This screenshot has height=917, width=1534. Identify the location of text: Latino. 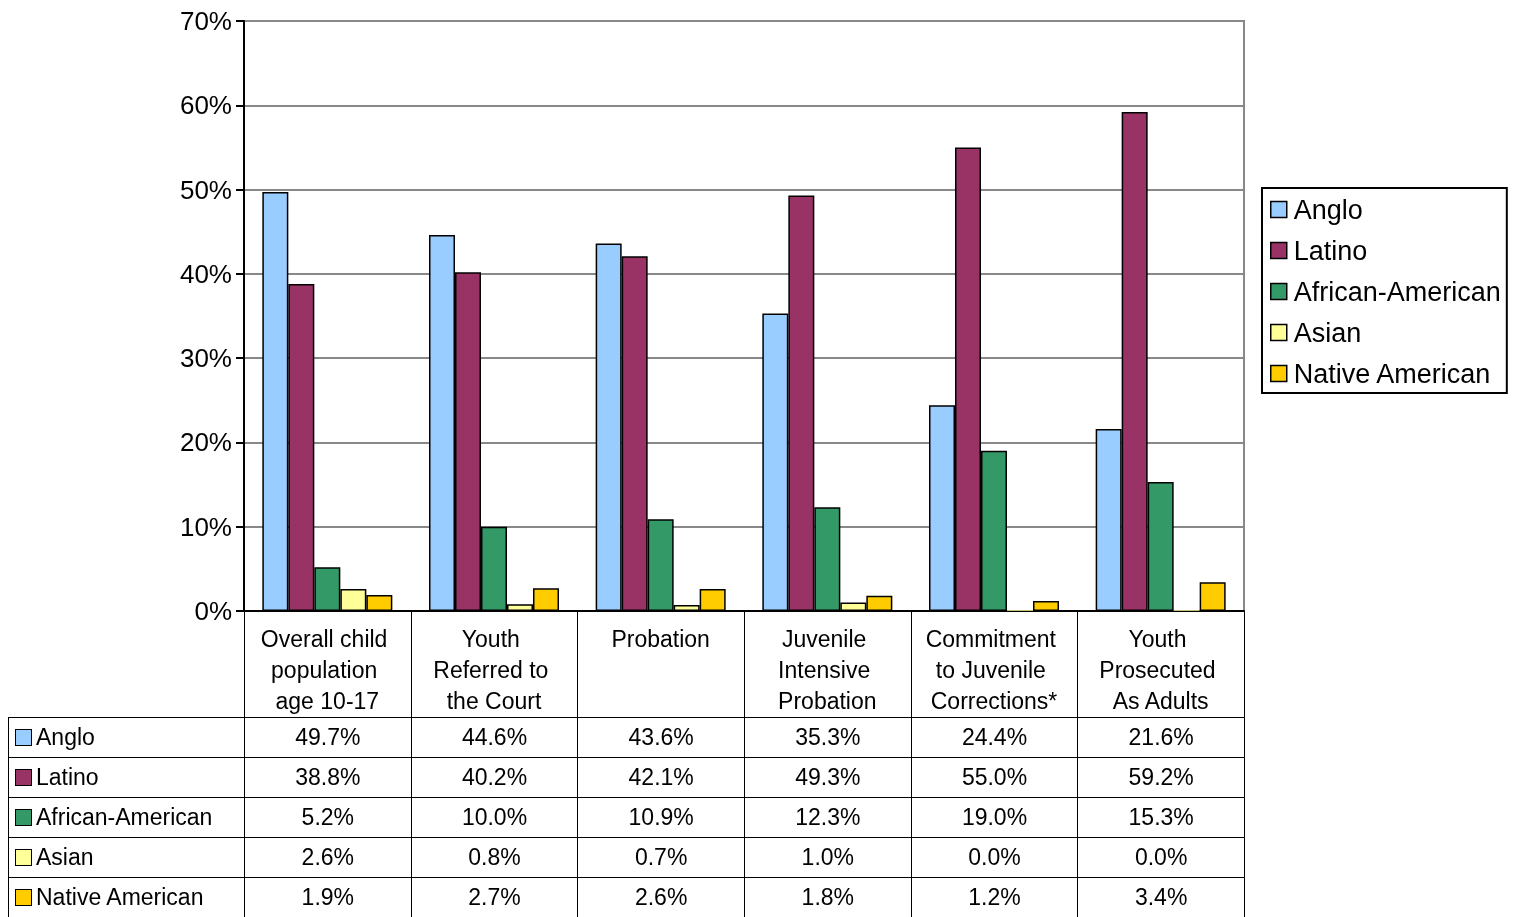
(67, 777).